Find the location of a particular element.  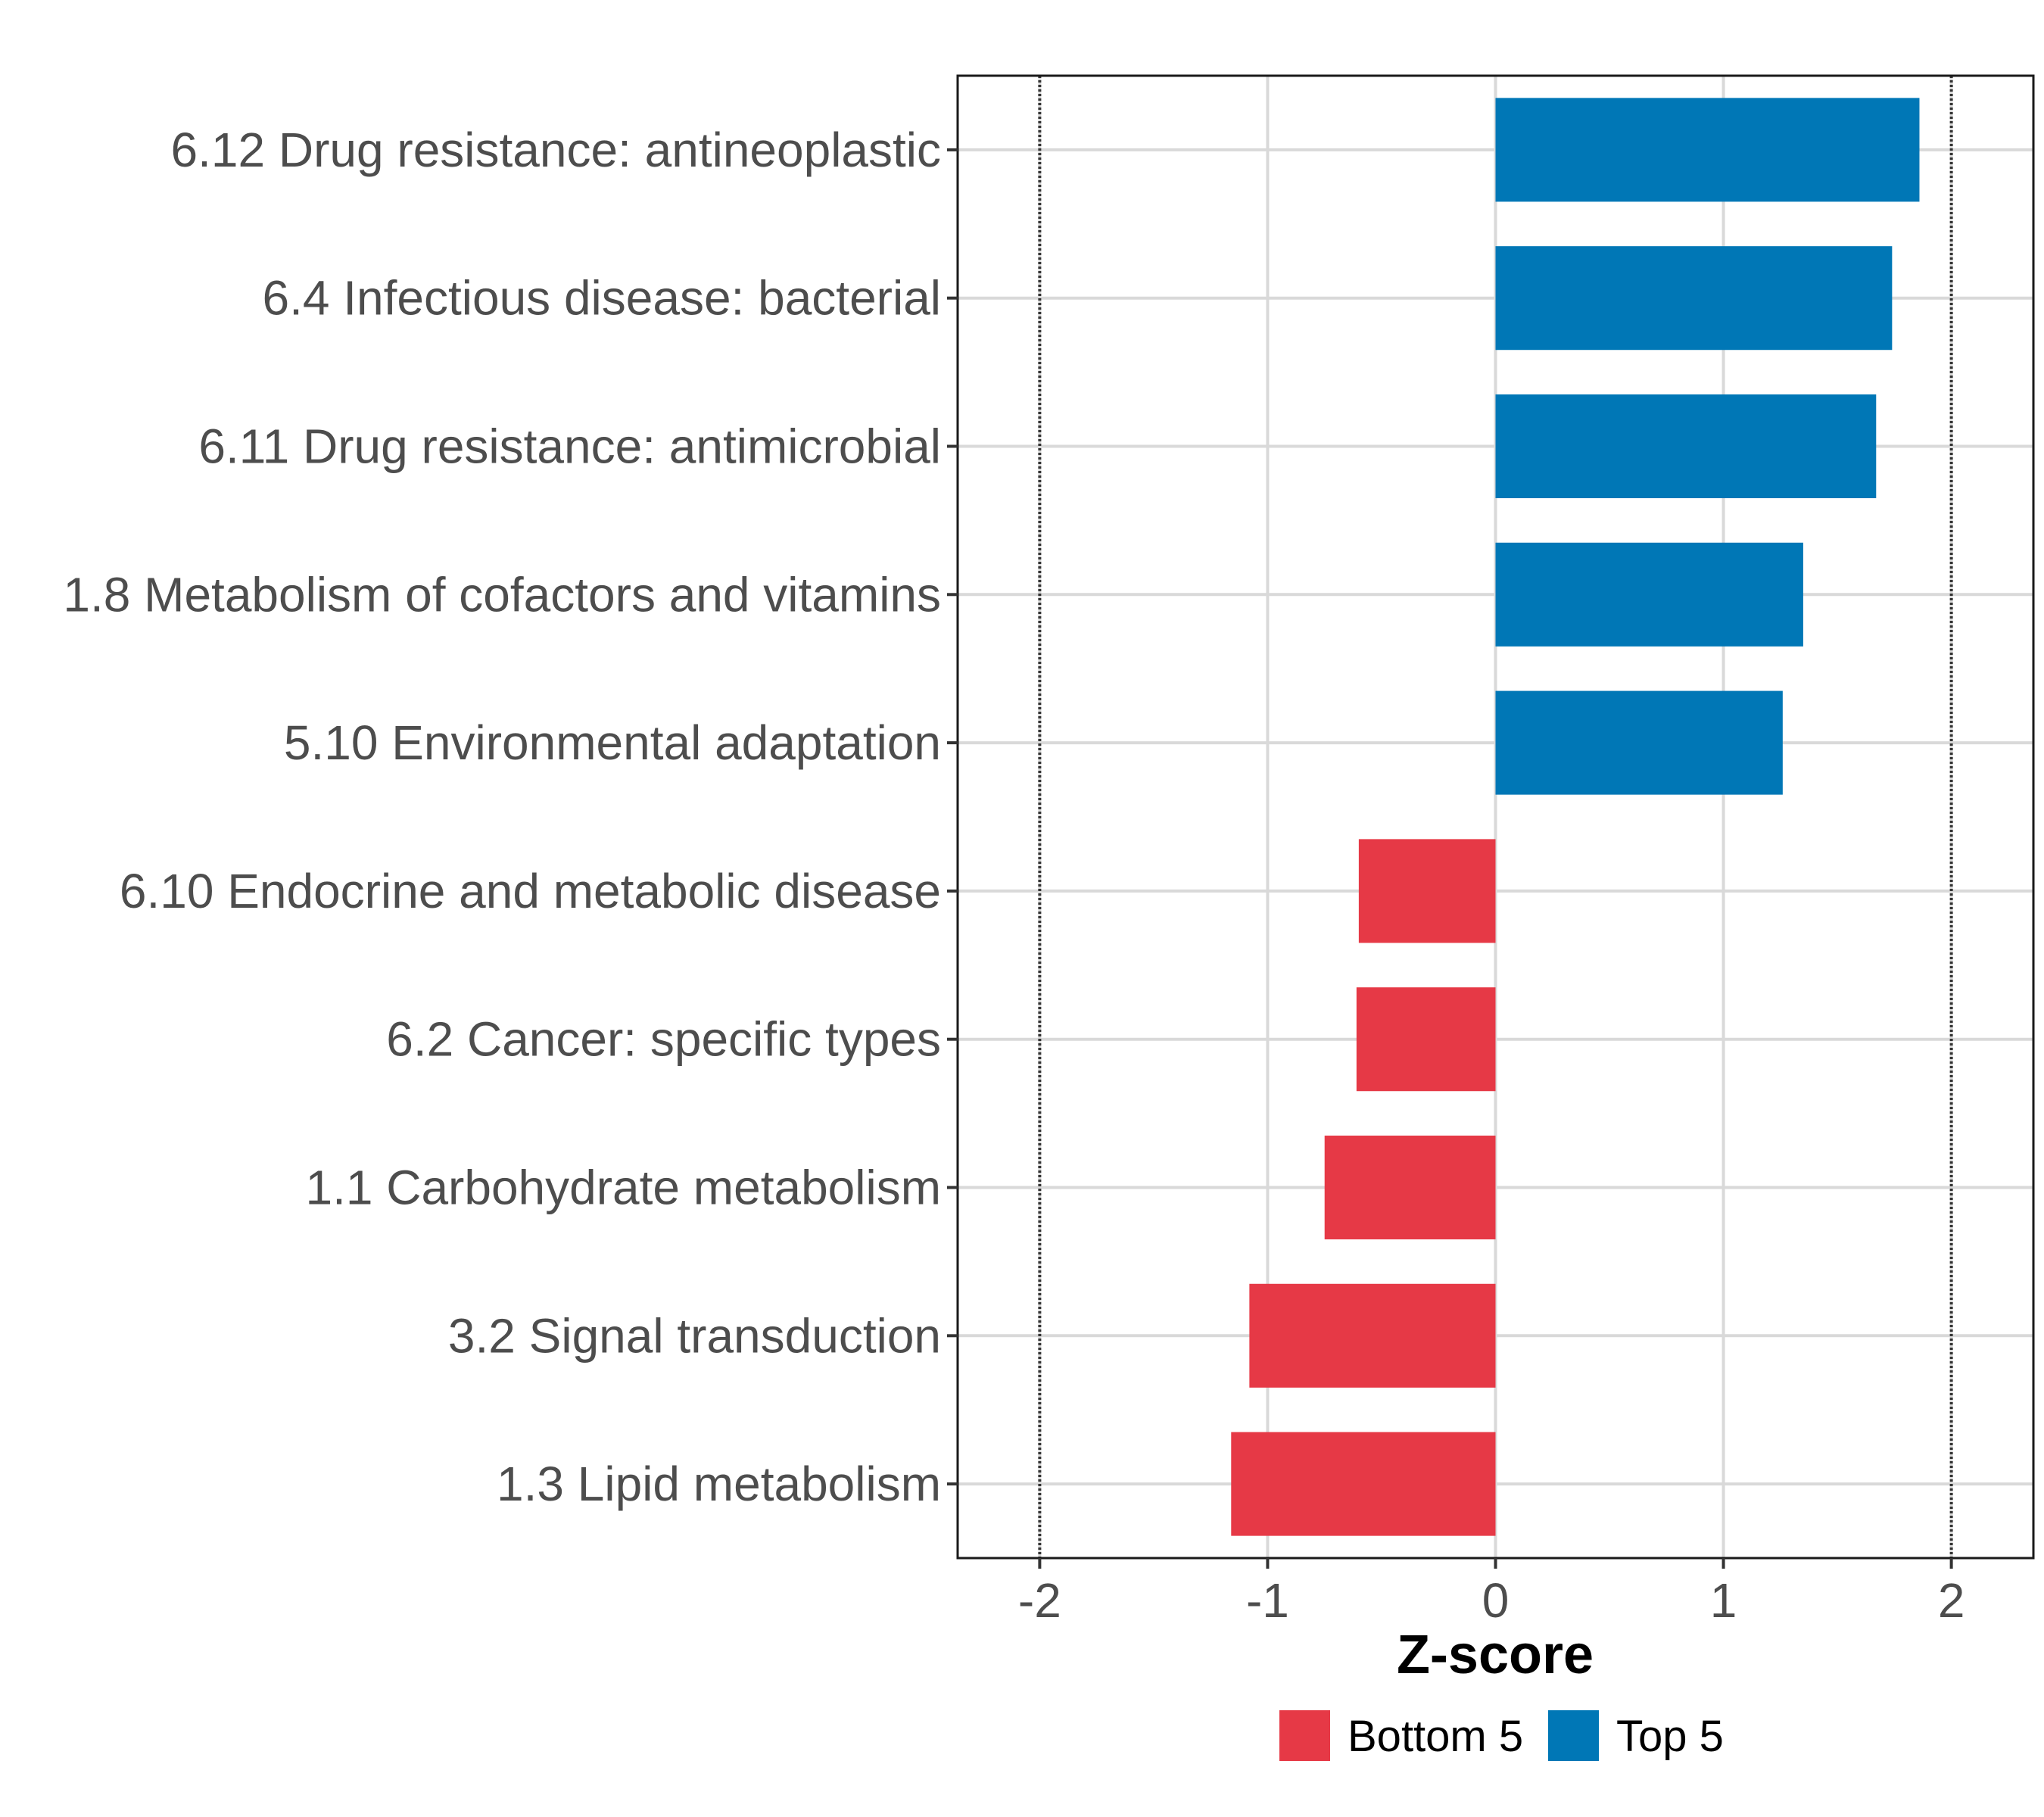

category-label: 6.2 Cancer: specific types is located at coordinates (663, 1039).